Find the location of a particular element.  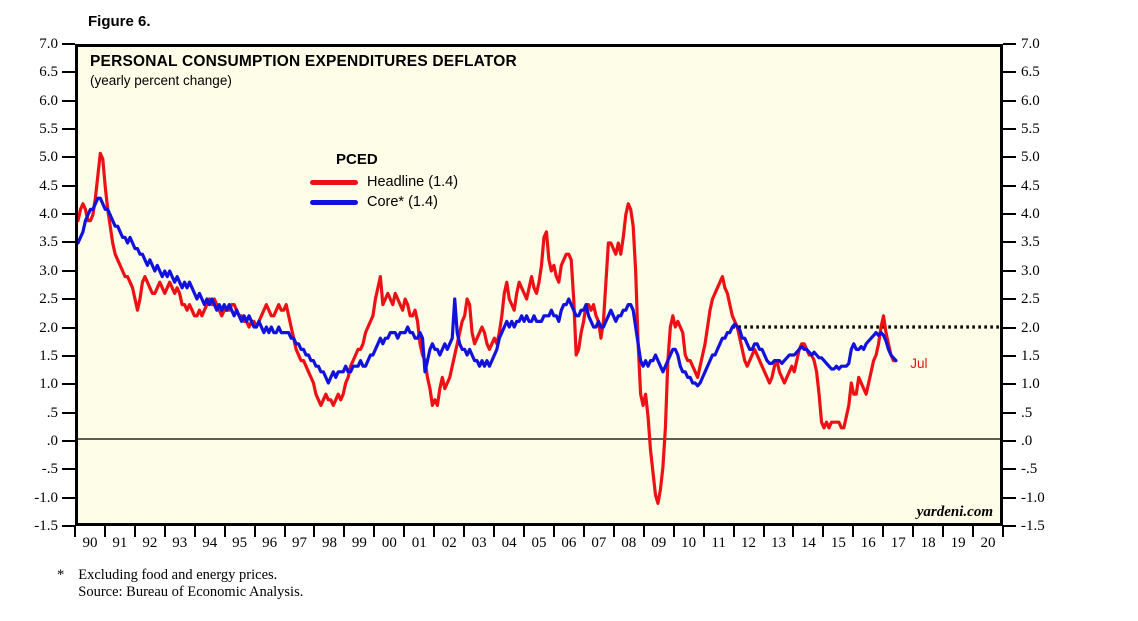

x-axis-year-label: 13 is located at coordinates (778, 543).